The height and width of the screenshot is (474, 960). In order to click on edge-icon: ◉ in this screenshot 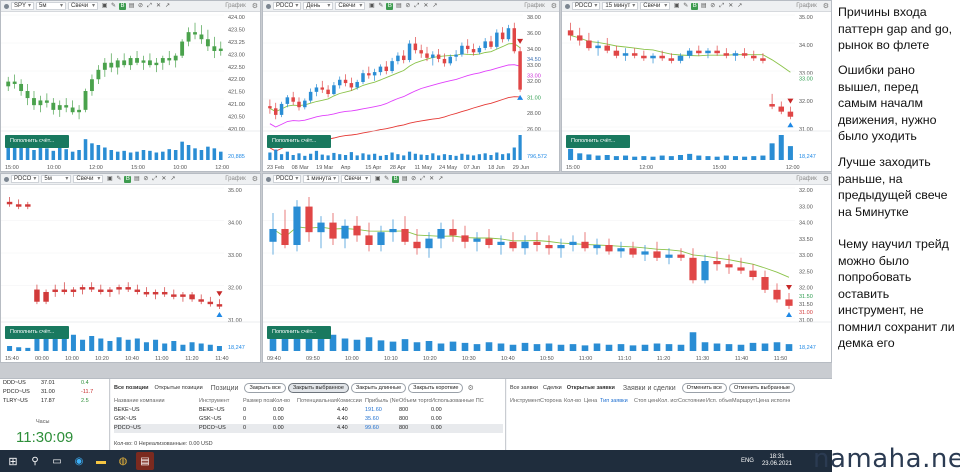, I will do `click(79, 461)`.